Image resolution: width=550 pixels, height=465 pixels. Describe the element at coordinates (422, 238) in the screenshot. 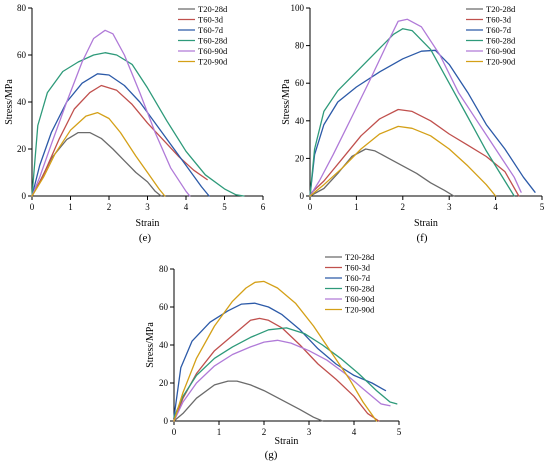

I see `panel-label: (f)` at that location.